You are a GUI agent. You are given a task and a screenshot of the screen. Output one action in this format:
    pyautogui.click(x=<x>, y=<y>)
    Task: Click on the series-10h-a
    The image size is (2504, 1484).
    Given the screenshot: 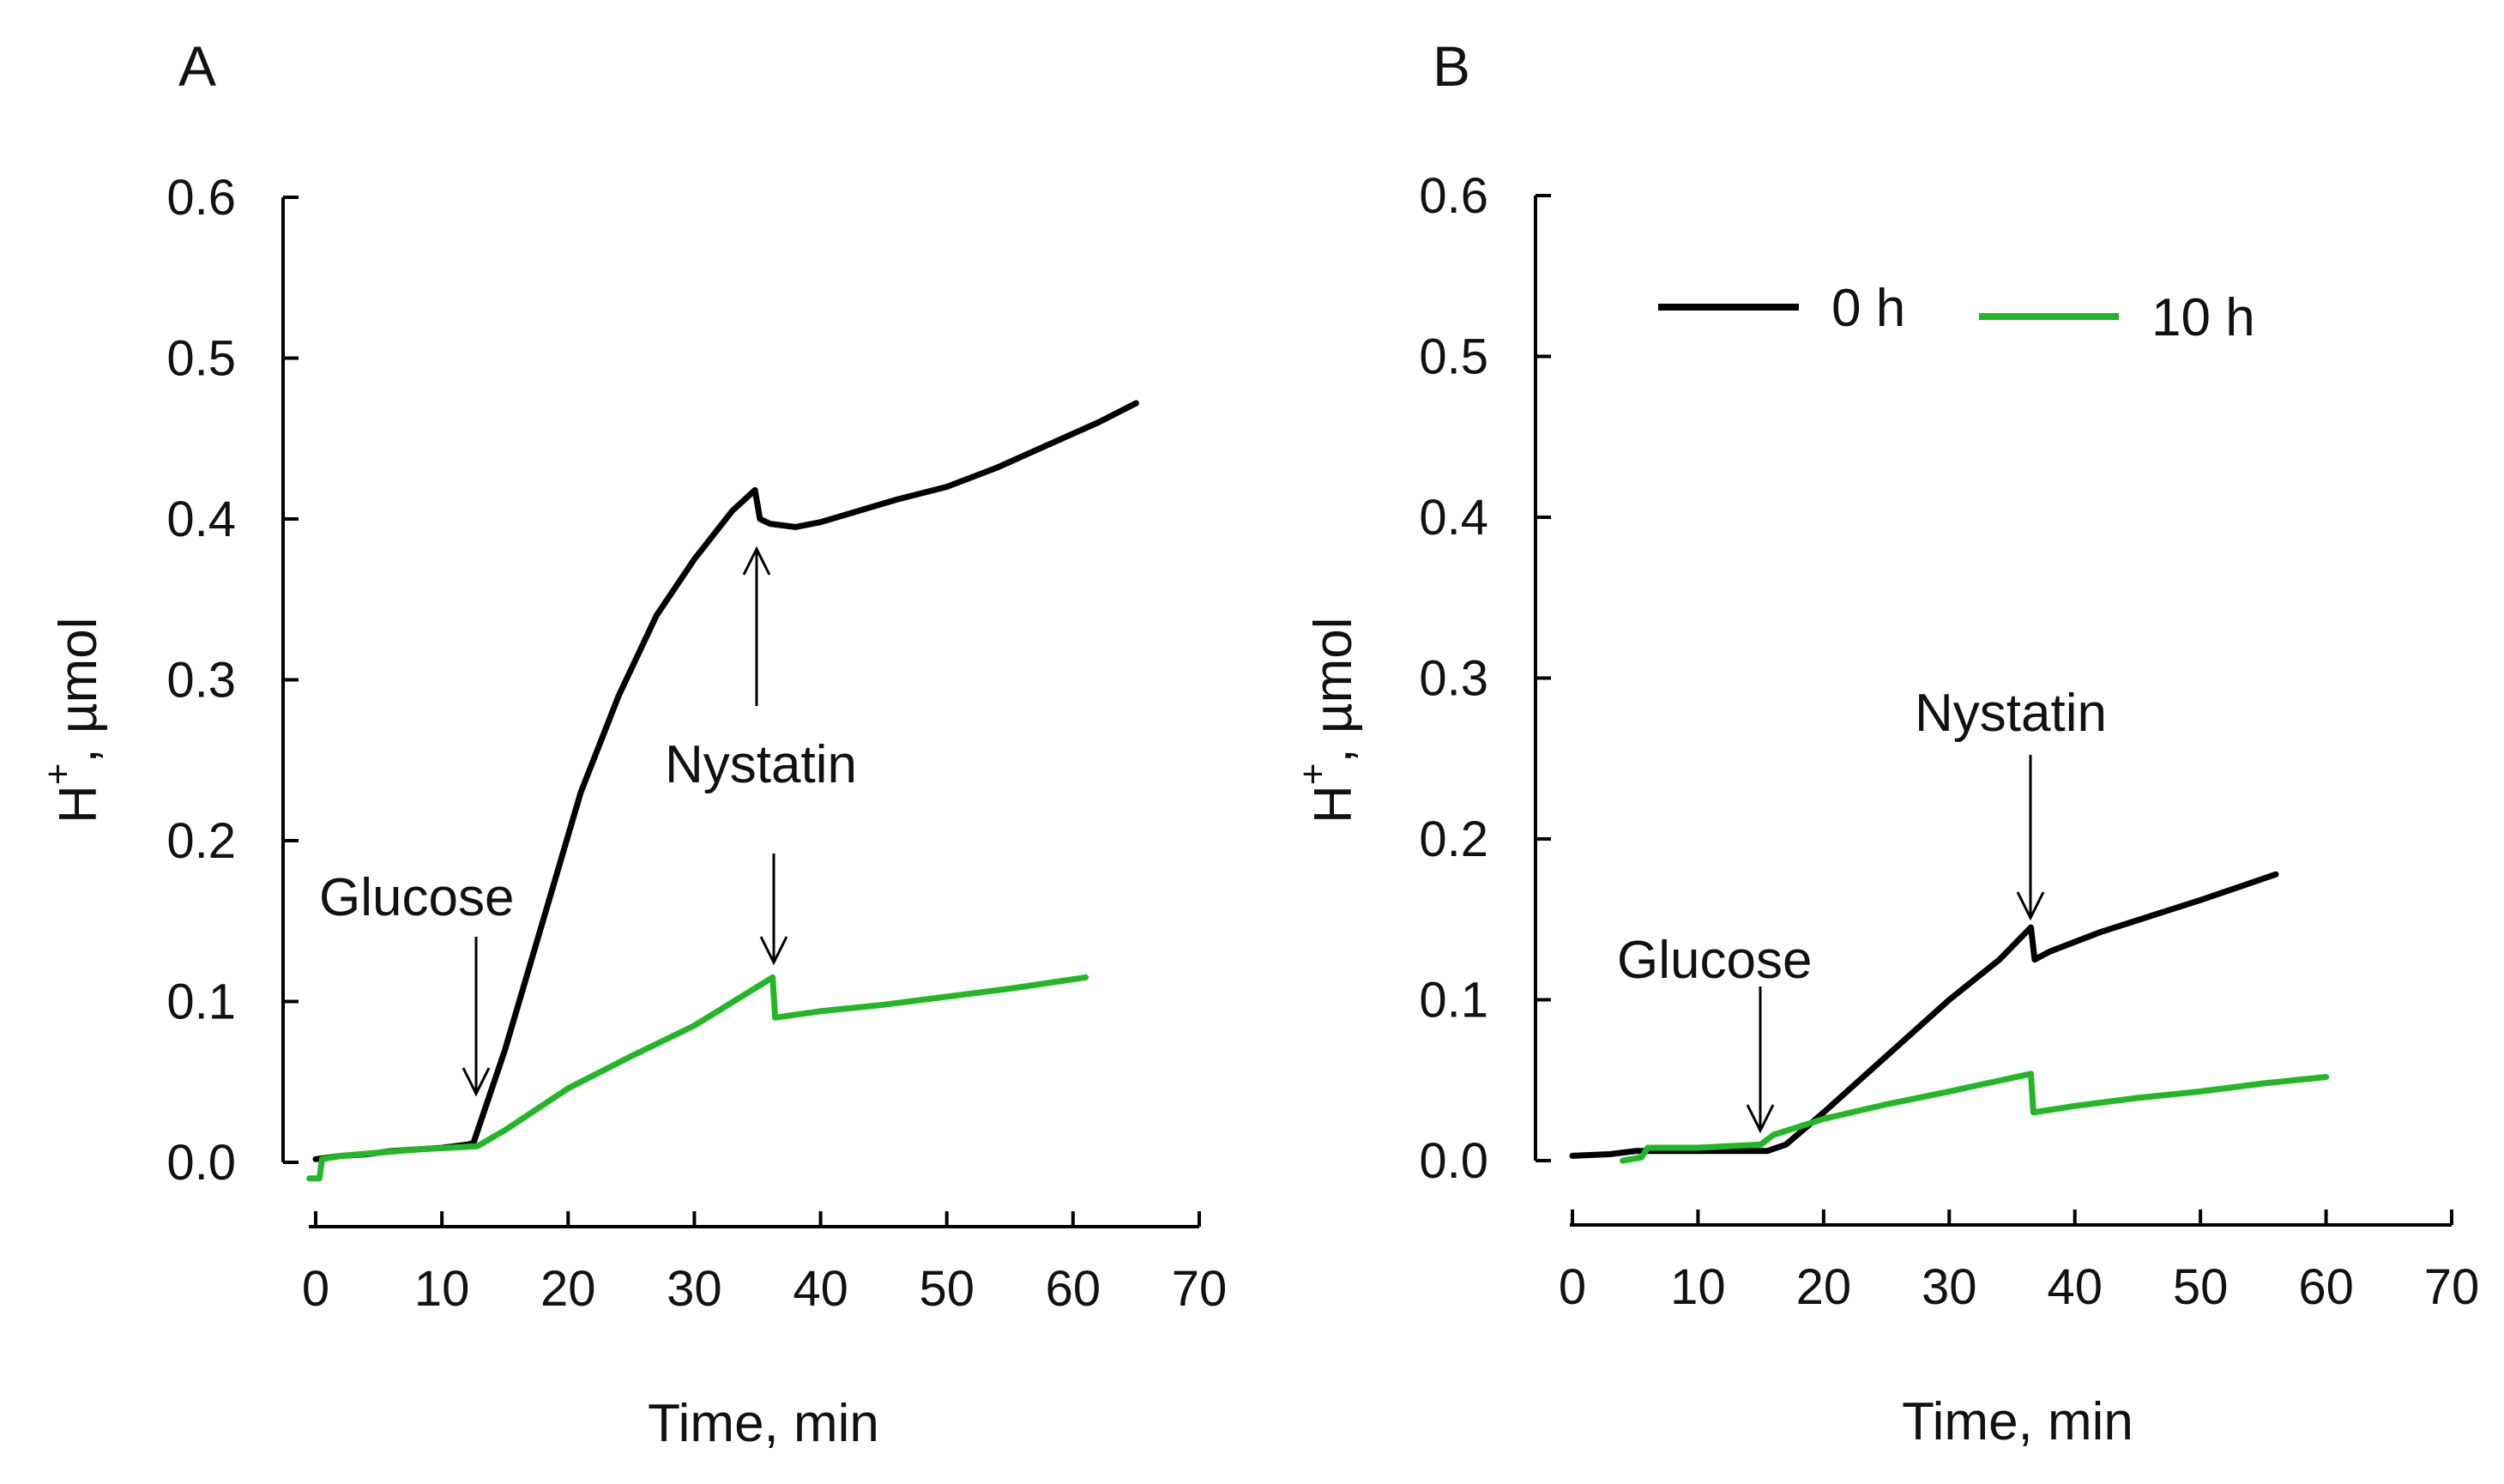 What is the action you would take?
    pyautogui.click(x=697, y=1078)
    